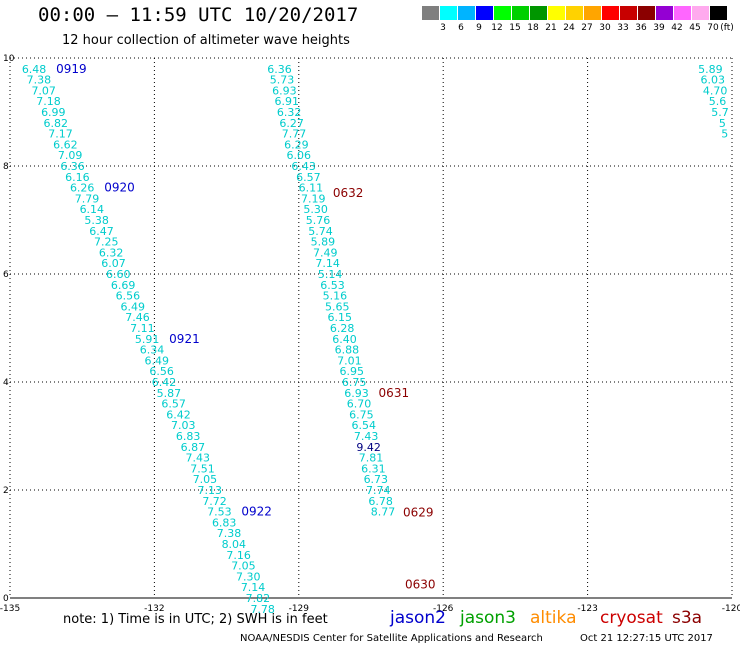 Image resolution: width=740 pixels, height=650 pixels. What do you see at coordinates (394, 393) in the screenshot?
I see `time-label: 0631` at bounding box center [394, 393].